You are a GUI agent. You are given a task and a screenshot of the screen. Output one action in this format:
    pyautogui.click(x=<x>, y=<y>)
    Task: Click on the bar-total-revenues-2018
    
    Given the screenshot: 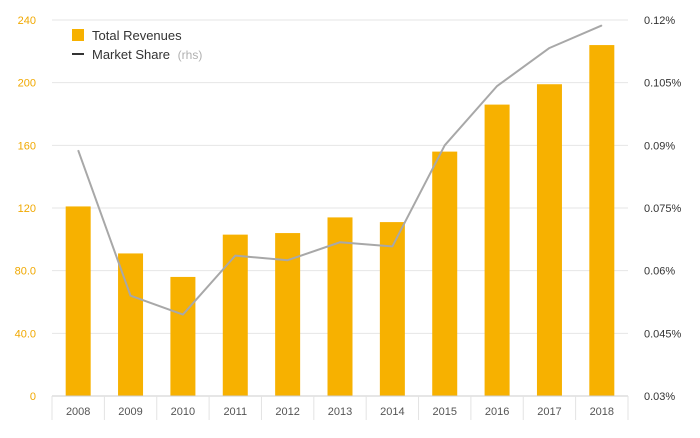 What is the action you would take?
    pyautogui.click(x=602, y=221)
    